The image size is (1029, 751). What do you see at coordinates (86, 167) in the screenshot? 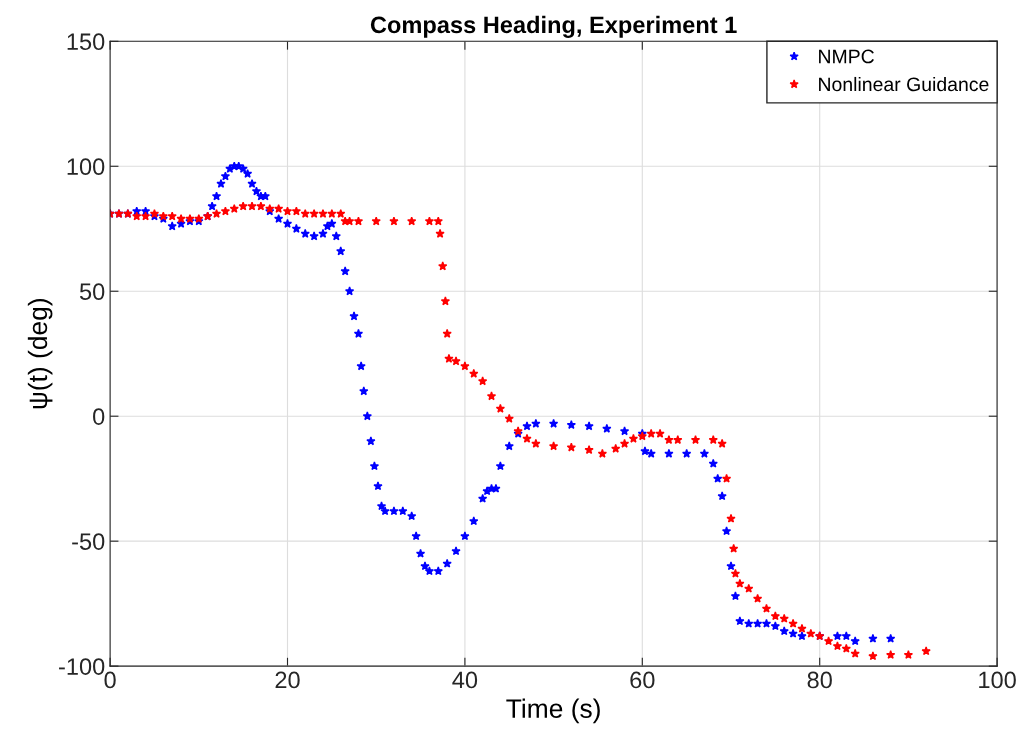
I see `y-tick-label: 100` at bounding box center [86, 167].